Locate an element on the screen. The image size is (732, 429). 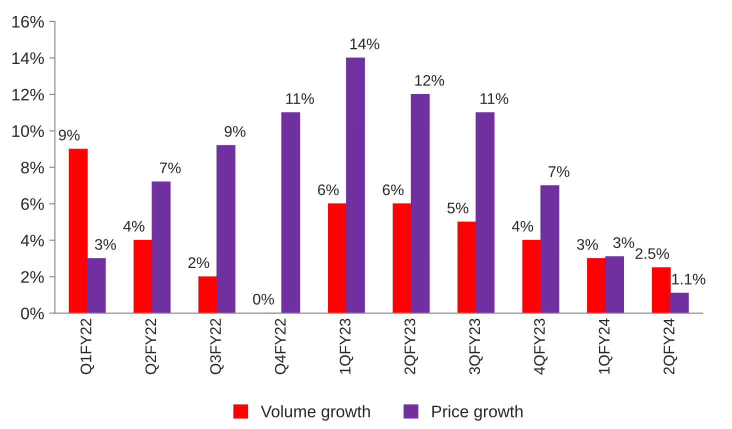
legend-label: Price growth is located at coordinates (477, 413).